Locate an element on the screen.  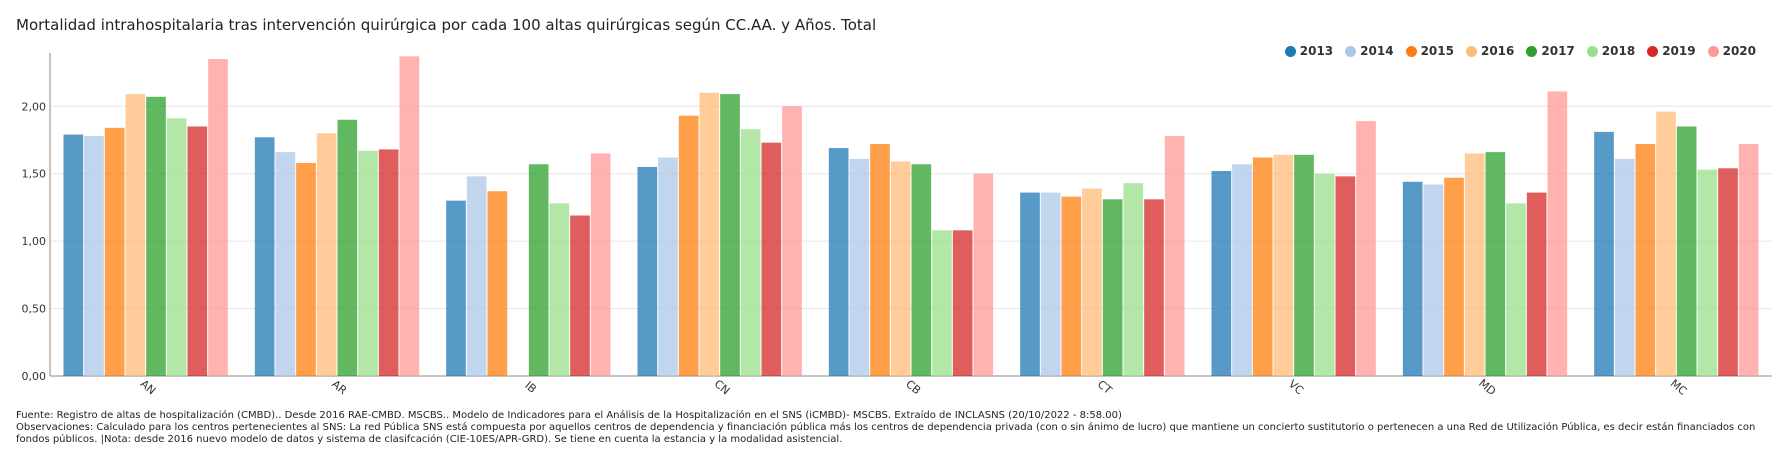
x-tick-label: IB is located at coordinates (530, 387).